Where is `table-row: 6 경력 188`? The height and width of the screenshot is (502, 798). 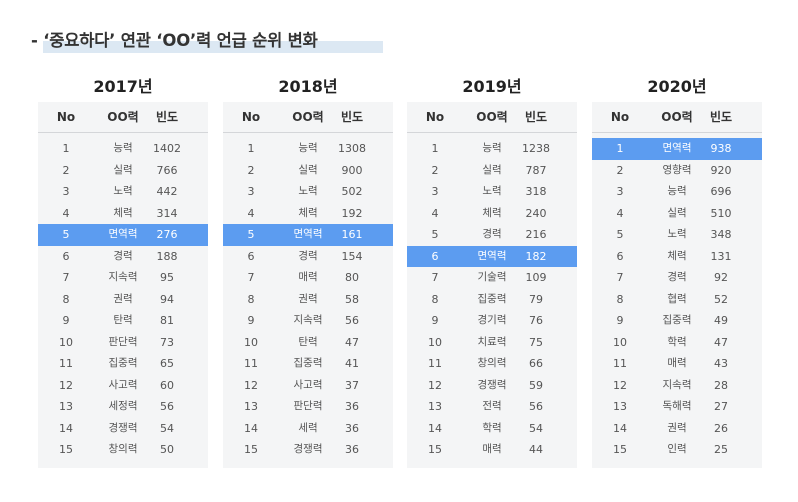
table-row: 6 경력 188 is located at coordinates (123, 257).